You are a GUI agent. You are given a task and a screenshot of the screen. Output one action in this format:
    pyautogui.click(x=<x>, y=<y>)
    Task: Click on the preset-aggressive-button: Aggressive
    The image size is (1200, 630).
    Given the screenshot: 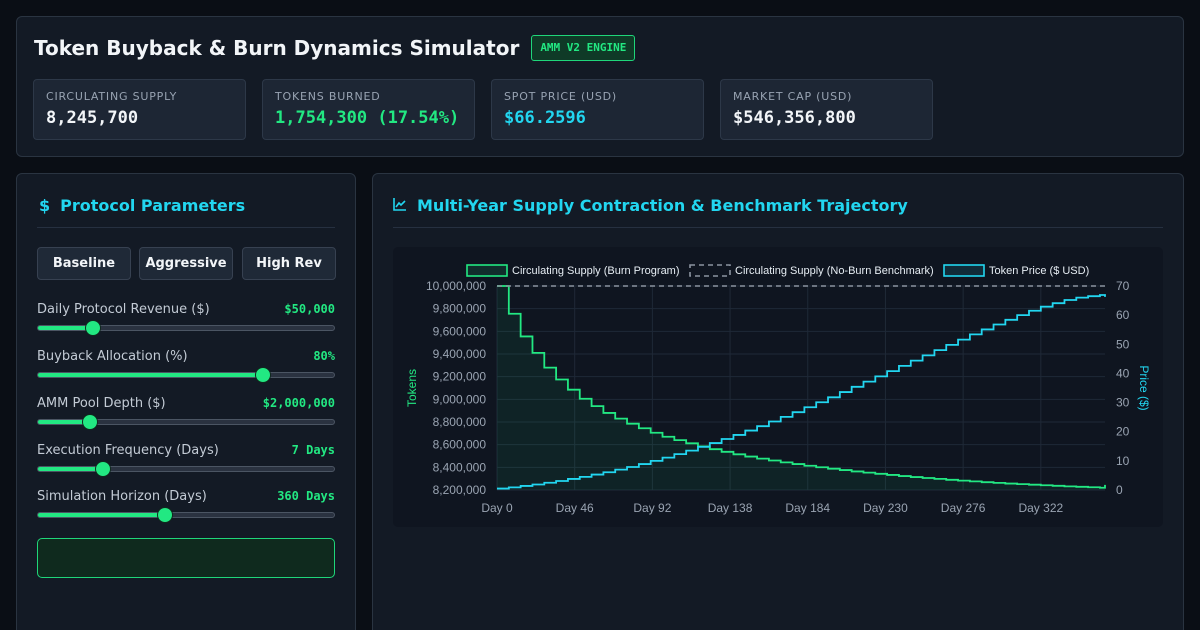 What is the action you would take?
    pyautogui.click(x=186, y=263)
    